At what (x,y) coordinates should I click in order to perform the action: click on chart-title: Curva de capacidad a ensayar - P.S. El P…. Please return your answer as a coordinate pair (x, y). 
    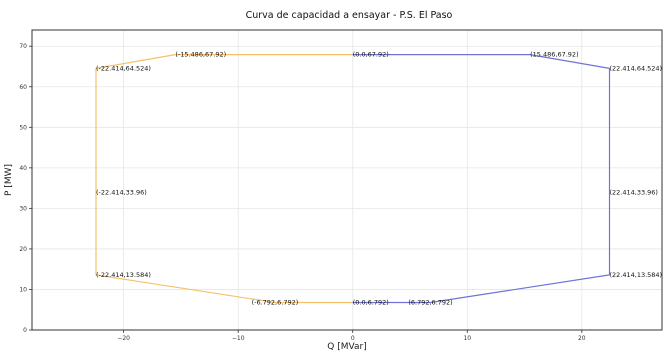
    Looking at the image, I should click on (349, 15).